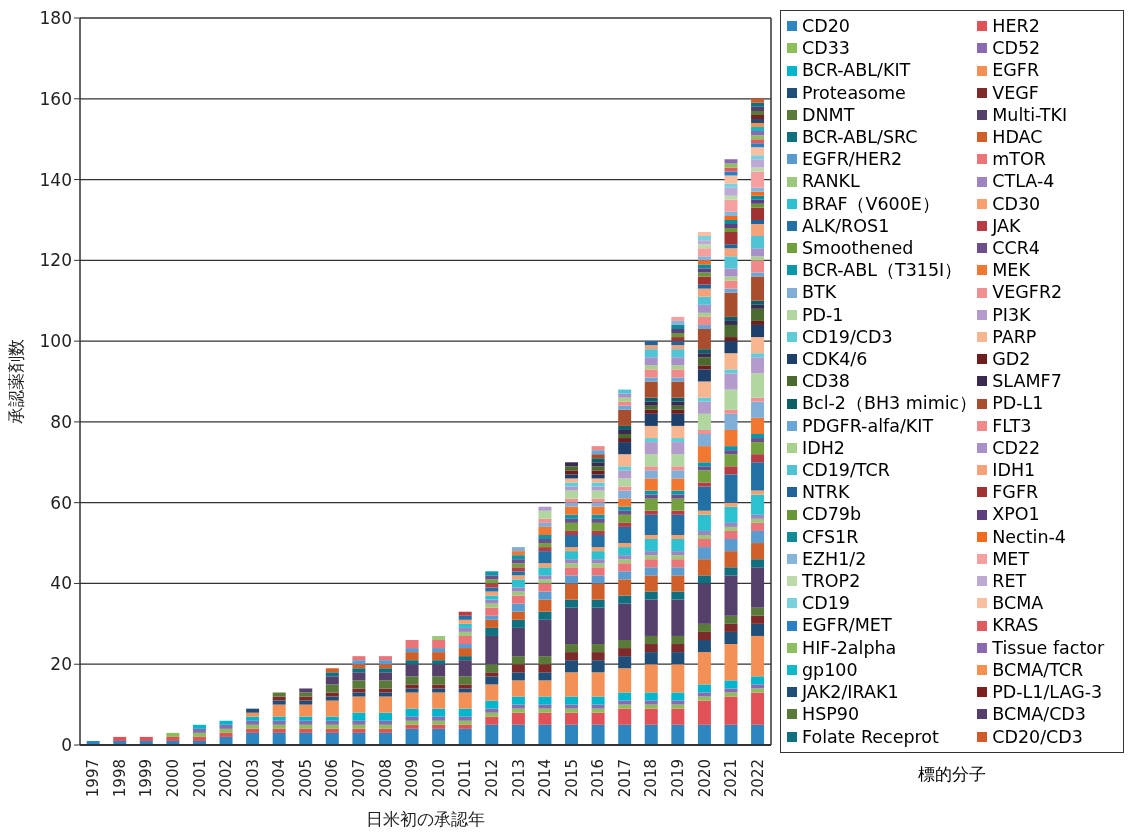  Describe the element at coordinates (1016, 48) in the screenshot. I see `legend-label: CD52` at that location.